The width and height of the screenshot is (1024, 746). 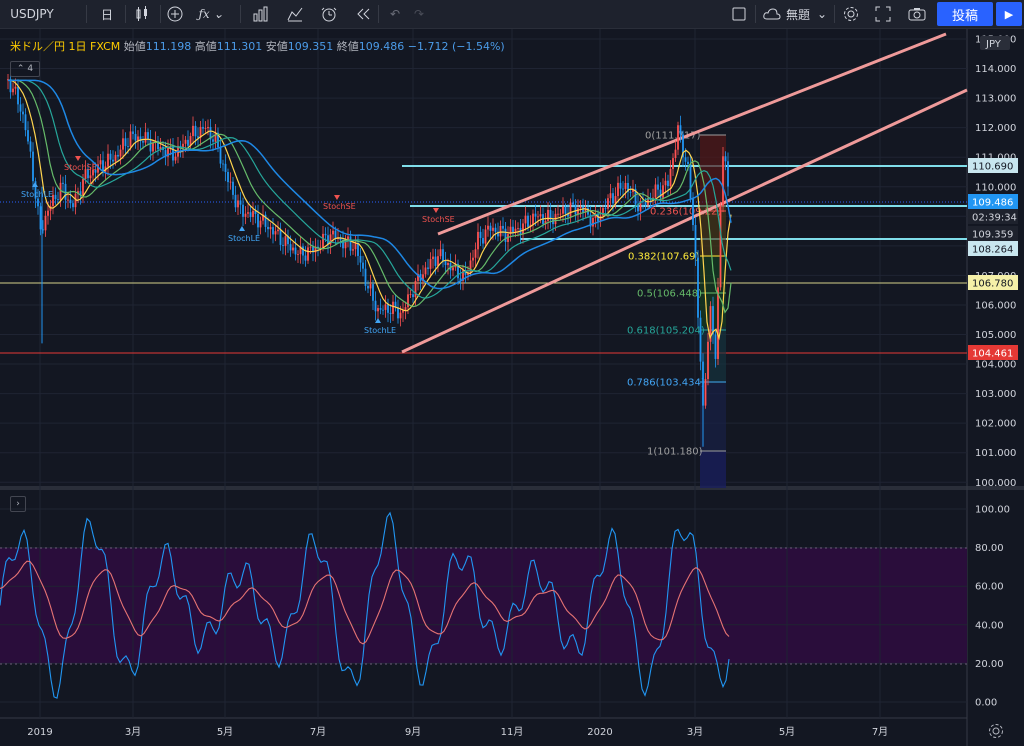 I want to click on legend-open: 111.198, so click(x=168, y=46).